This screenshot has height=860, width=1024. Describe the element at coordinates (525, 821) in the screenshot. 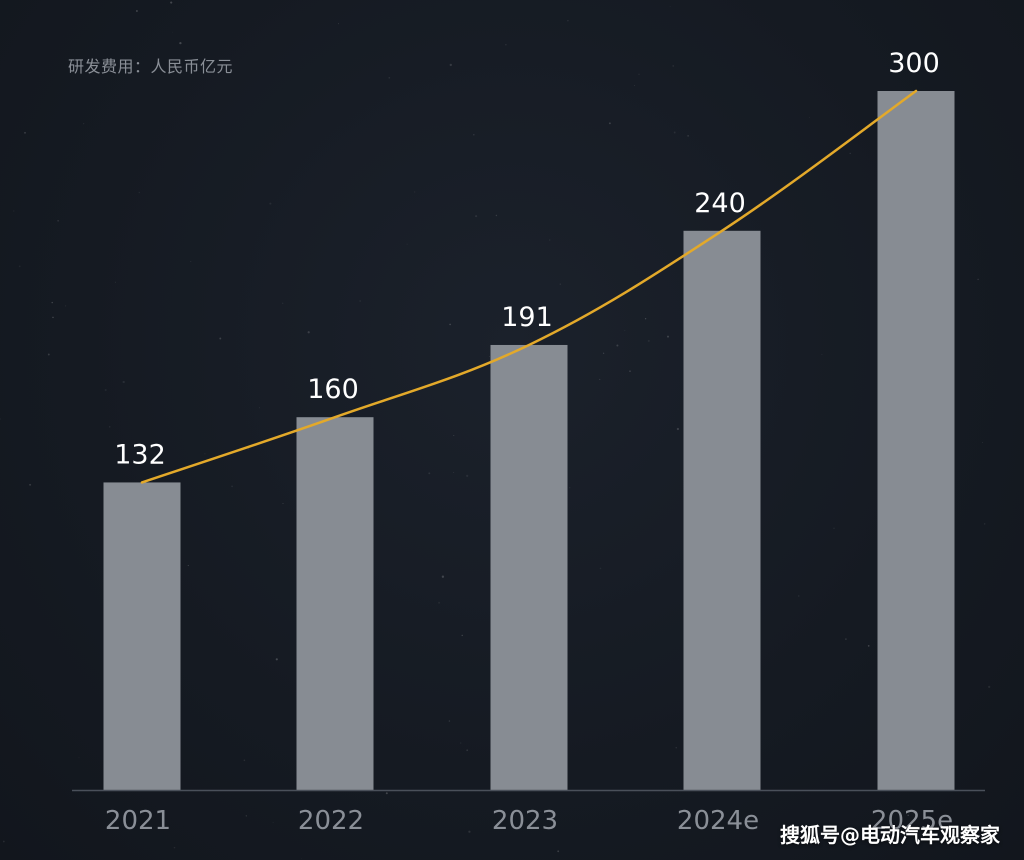

I see `x-tick-label-2023: 2023` at that location.